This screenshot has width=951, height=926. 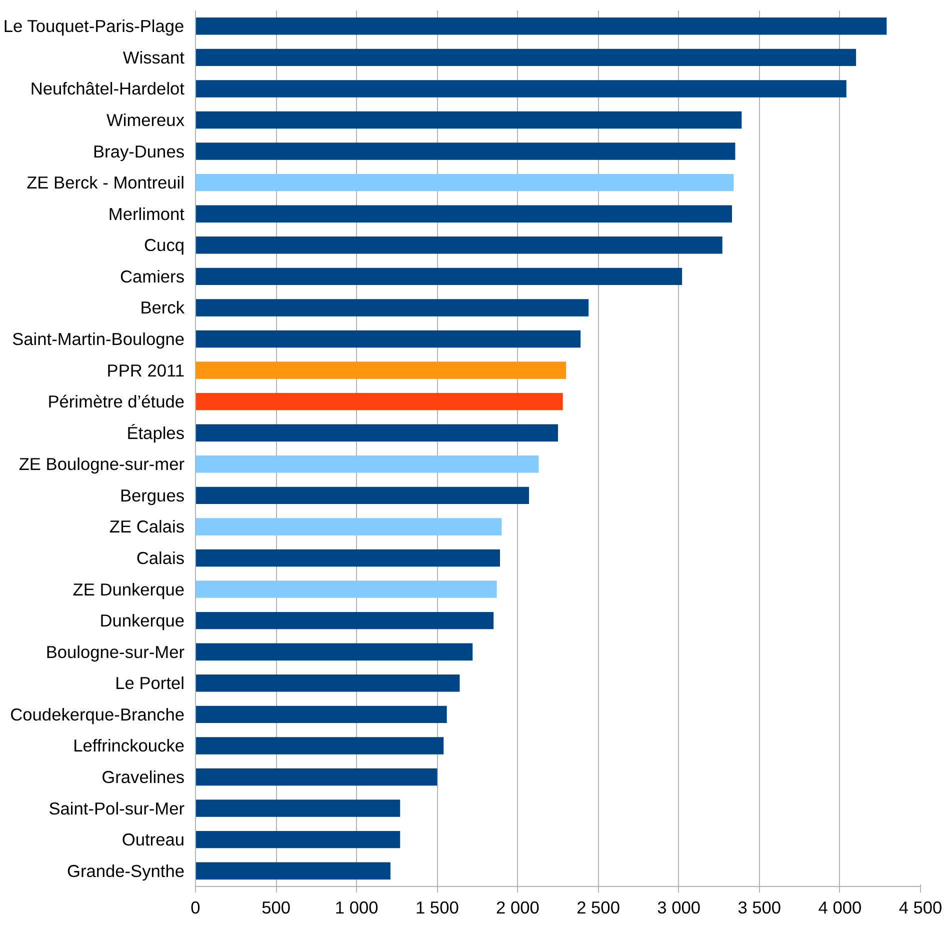 I want to click on y-tick-label: ZE Berck - Montreuil, so click(x=105, y=182).